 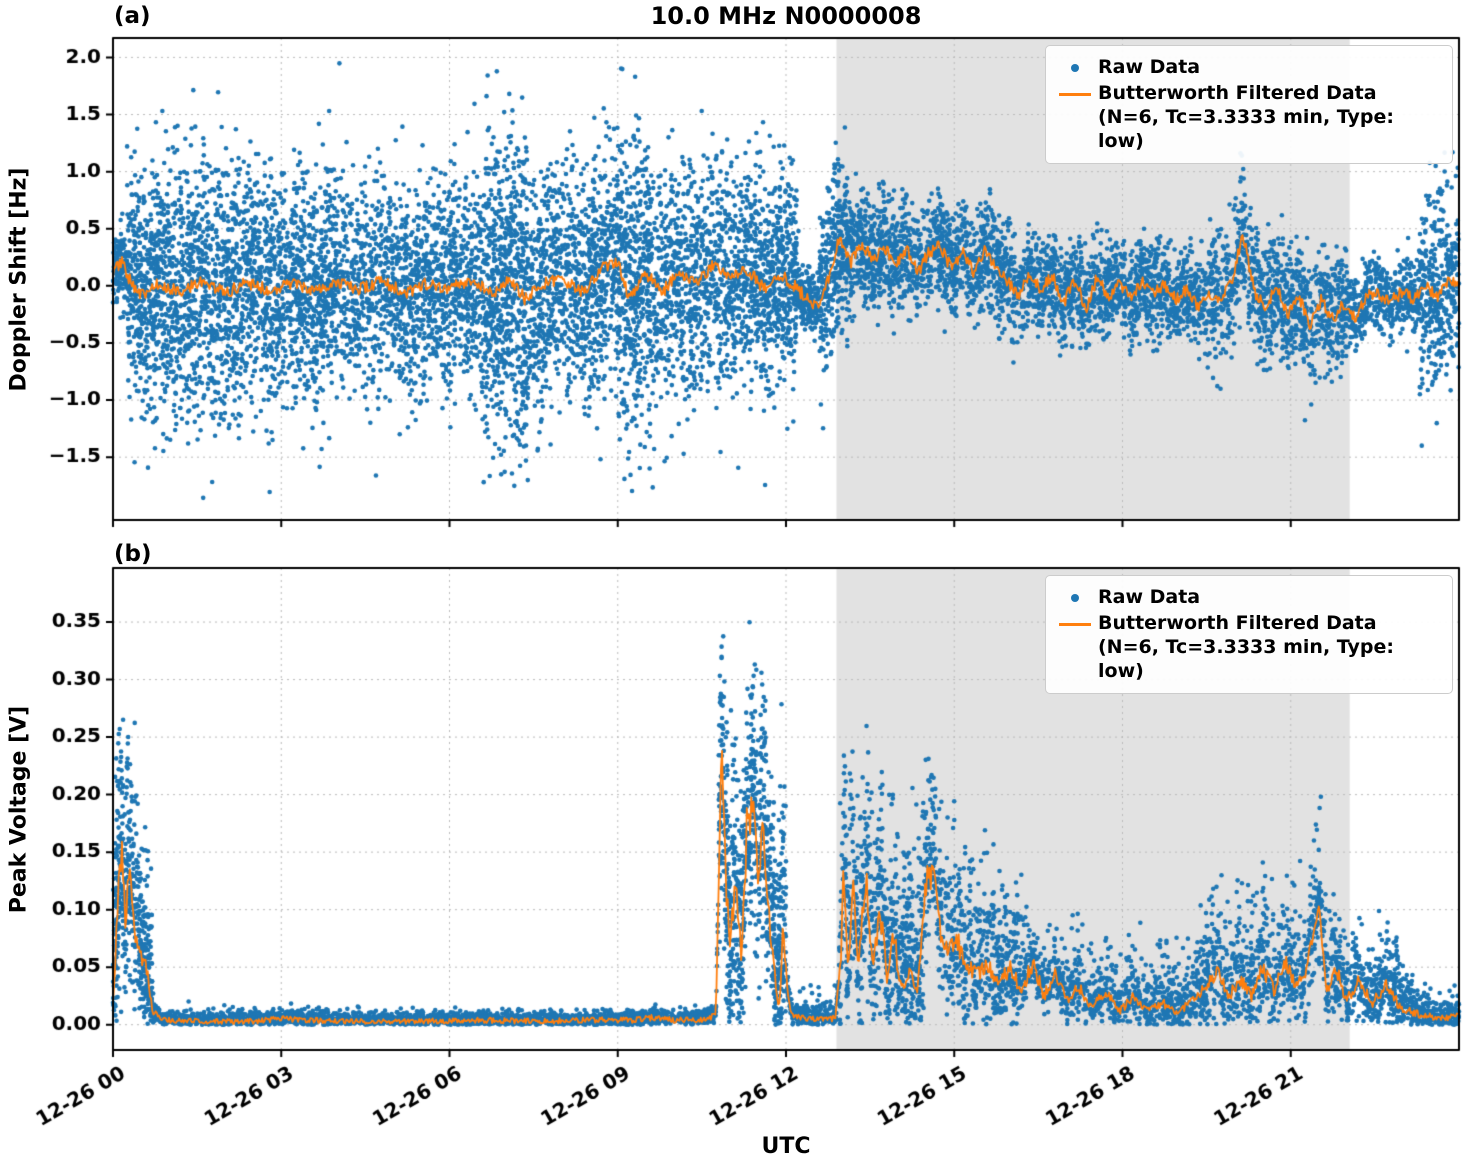 I want to click on panel-a-label: (a), so click(x=132, y=16).